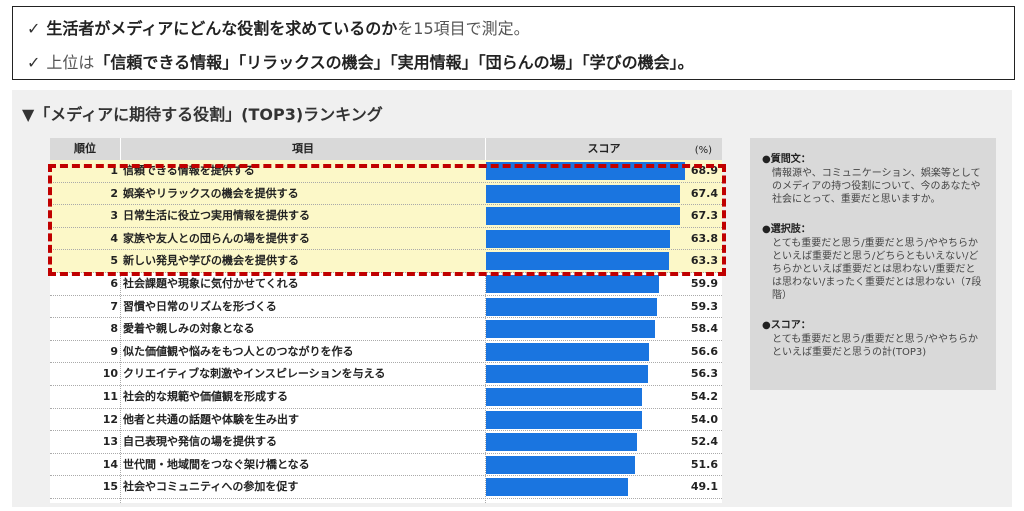 Image resolution: width=1024 pixels, height=511 pixels. What do you see at coordinates (85, 149) in the screenshot?
I see `header-rank: 順位` at bounding box center [85, 149].